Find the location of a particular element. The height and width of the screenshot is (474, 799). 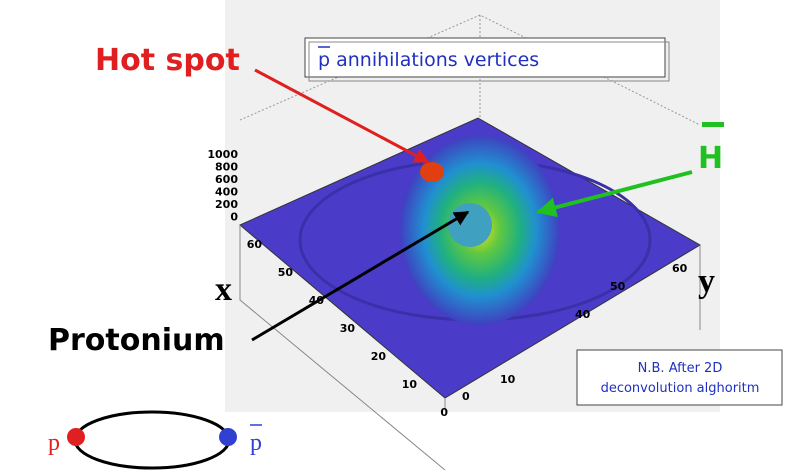

hot-spot-peak is located at coordinates (432, 172).